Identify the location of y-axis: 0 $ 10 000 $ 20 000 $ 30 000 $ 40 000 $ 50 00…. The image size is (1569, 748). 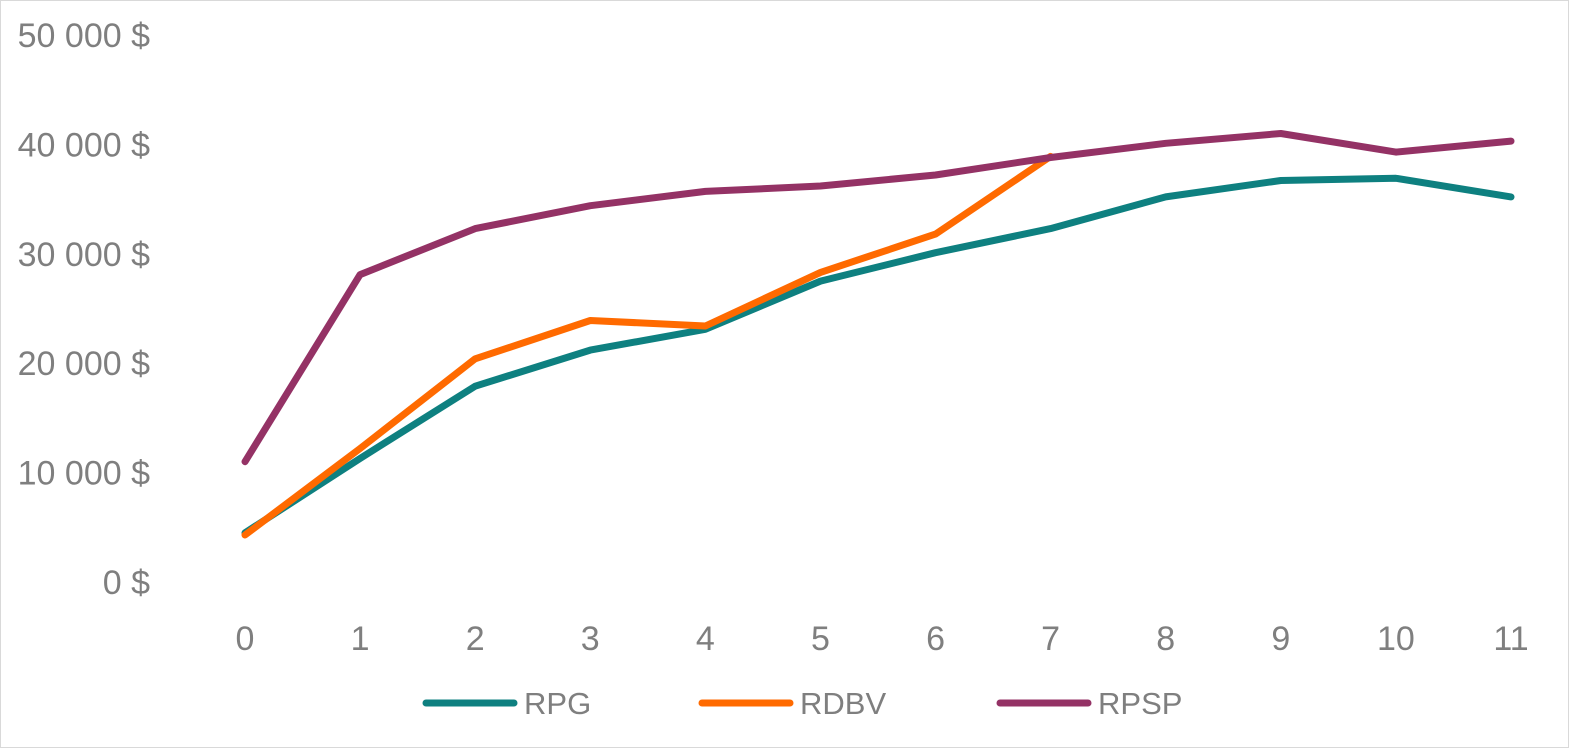
(84, 309).